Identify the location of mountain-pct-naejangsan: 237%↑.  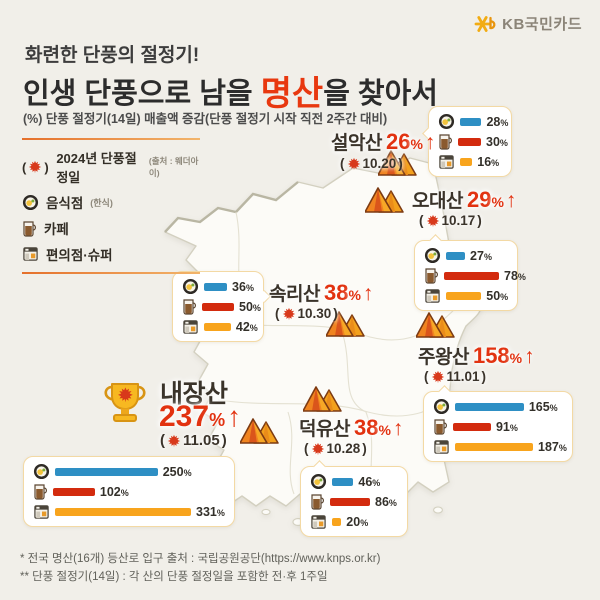
(200, 417).